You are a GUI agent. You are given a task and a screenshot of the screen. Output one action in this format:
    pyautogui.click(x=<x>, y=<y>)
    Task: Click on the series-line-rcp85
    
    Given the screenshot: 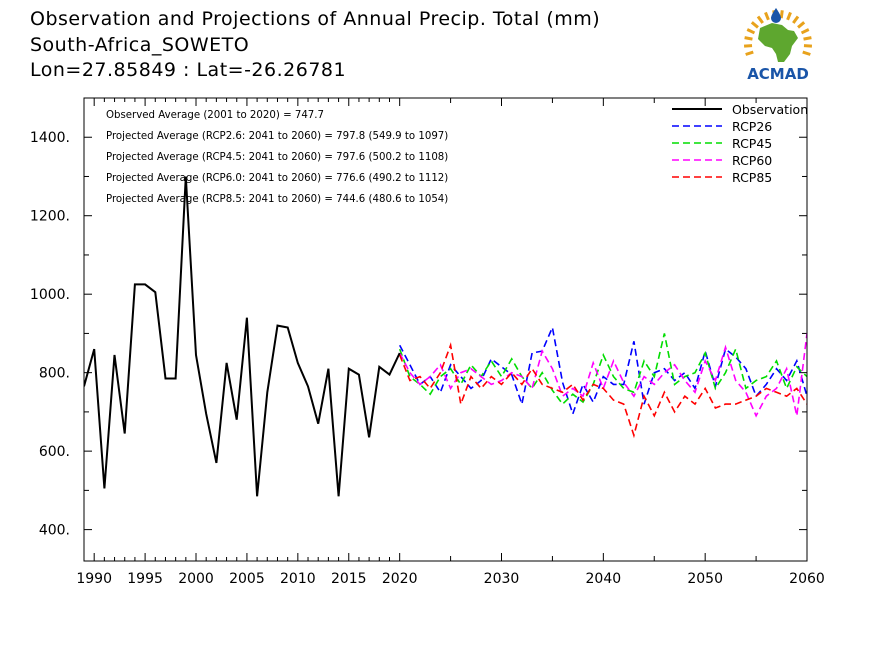 What is the action you would take?
    pyautogui.click(x=602, y=390)
    